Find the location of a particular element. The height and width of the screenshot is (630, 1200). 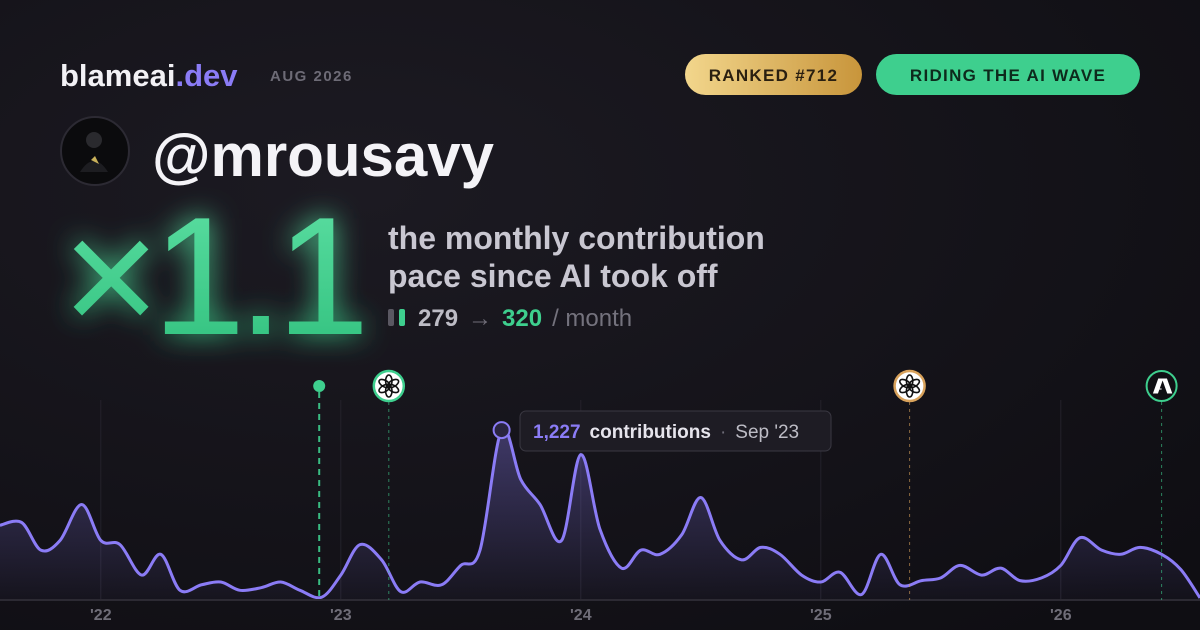

x-tick-label: '22 is located at coordinates (101, 615).